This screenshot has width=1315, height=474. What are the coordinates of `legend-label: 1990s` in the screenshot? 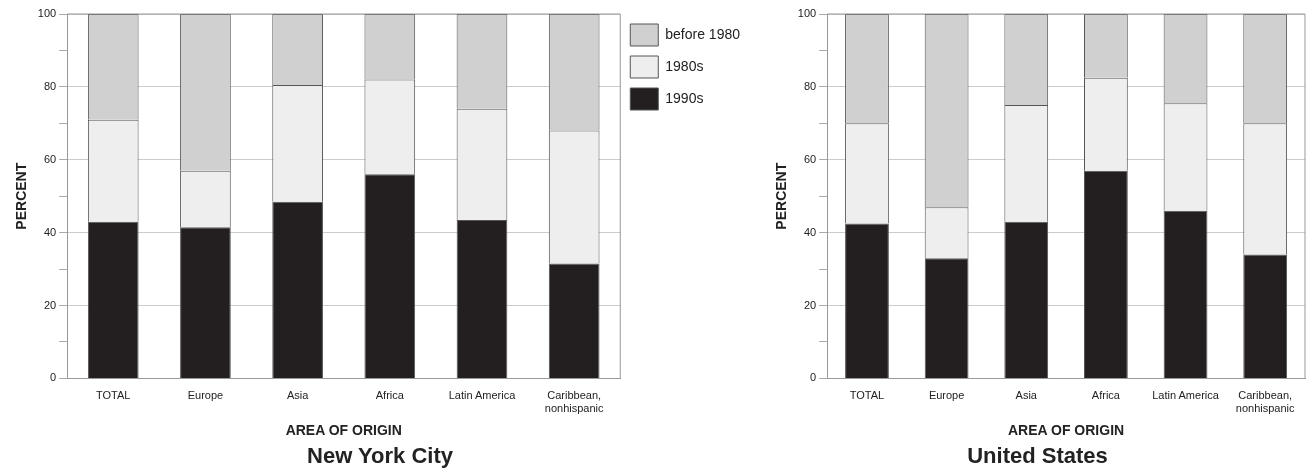 It's located at (684, 97).